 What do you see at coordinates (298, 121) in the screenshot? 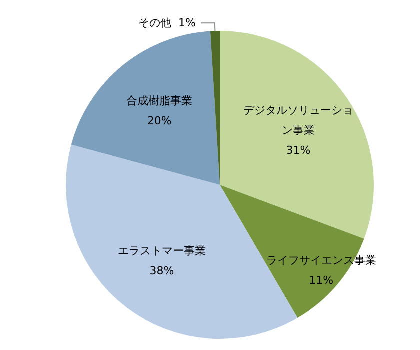
I see `slice-label: デジタルソリューション事業` at bounding box center [298, 121].